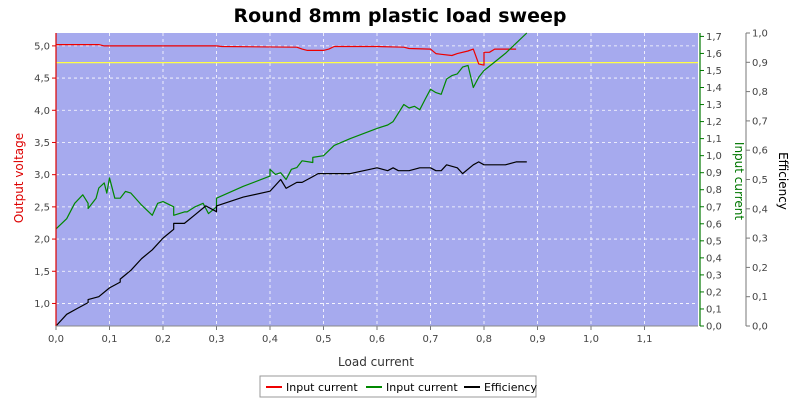  I want to click on right-1-tick-label: 0,9, so click(714, 173).